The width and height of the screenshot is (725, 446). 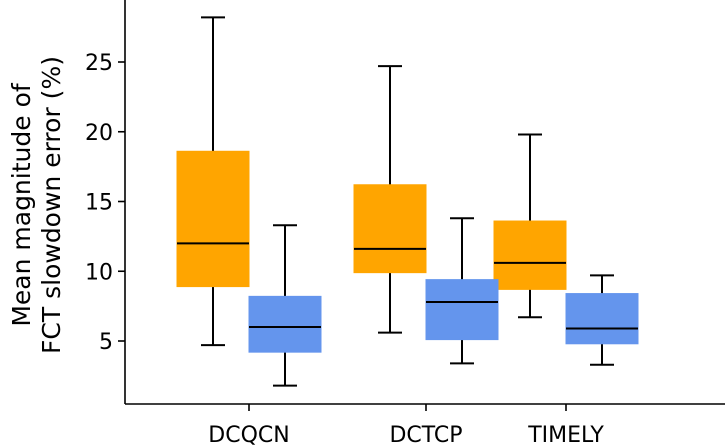 I want to click on x-axis-ticks: DCQCN DCTCP TIMELY, so click(x=406, y=425).